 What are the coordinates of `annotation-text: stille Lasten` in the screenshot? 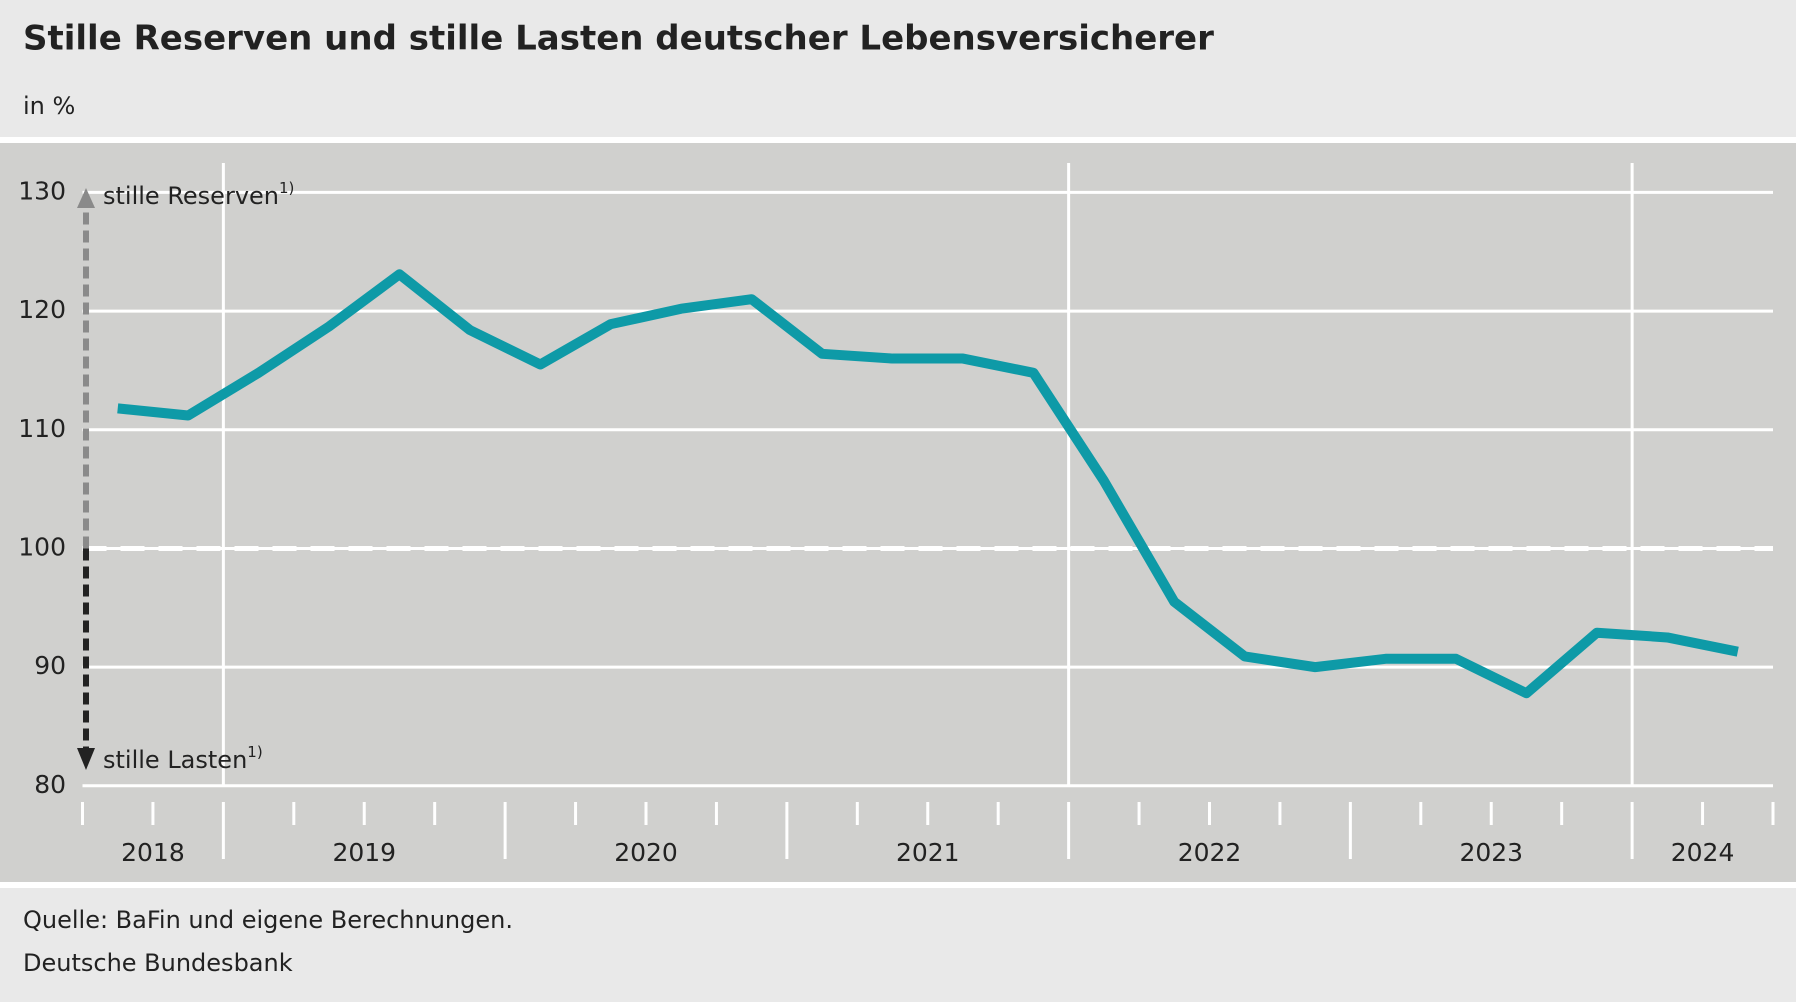 It's located at (175, 760).